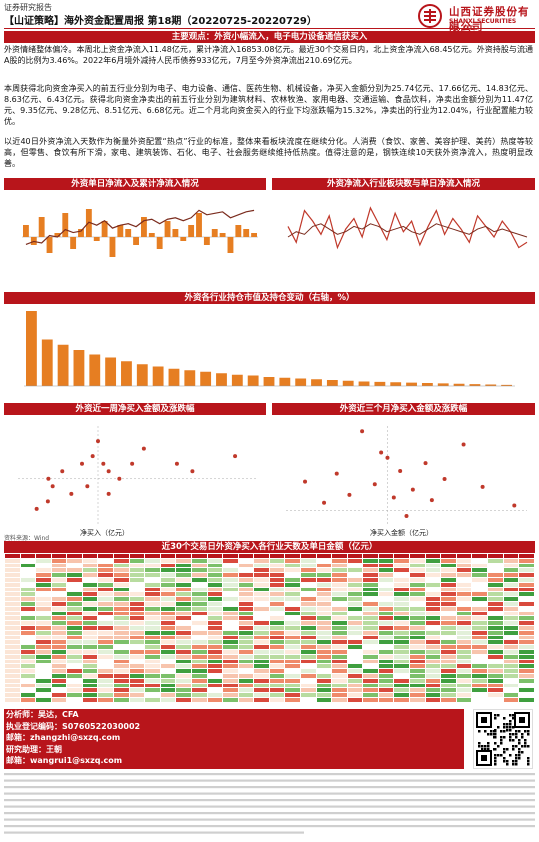  What do you see at coordinates (269, 349) in the screenshot?
I see `holdings-chart-svg` at bounding box center [269, 349].